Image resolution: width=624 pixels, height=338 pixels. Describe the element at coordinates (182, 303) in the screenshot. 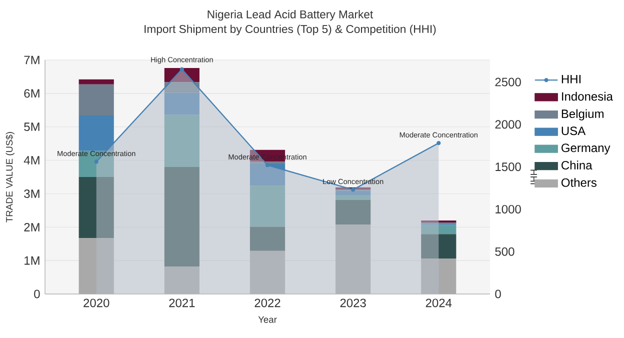

I see `x-tick-label: 2021` at that location.